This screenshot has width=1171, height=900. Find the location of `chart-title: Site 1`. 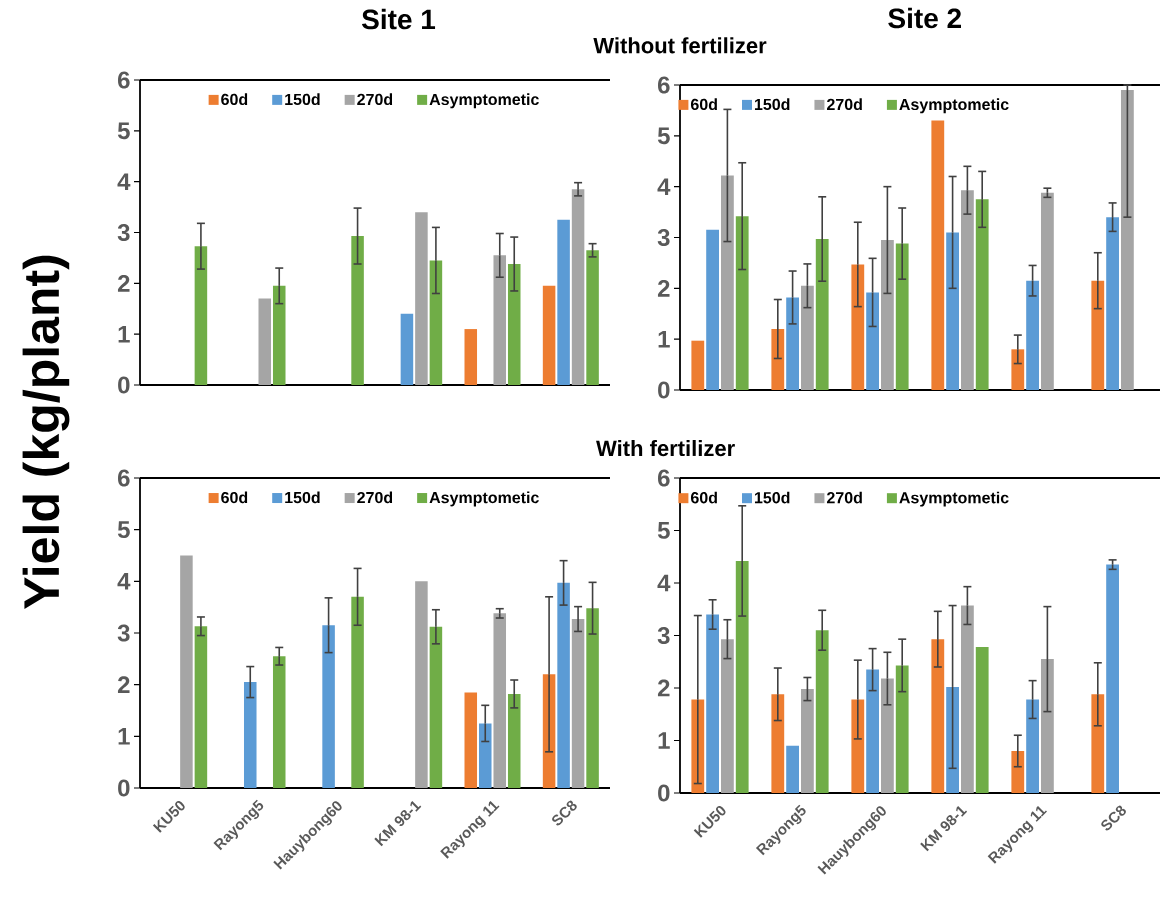

chart-title: Site 1 is located at coordinates (398, 19).